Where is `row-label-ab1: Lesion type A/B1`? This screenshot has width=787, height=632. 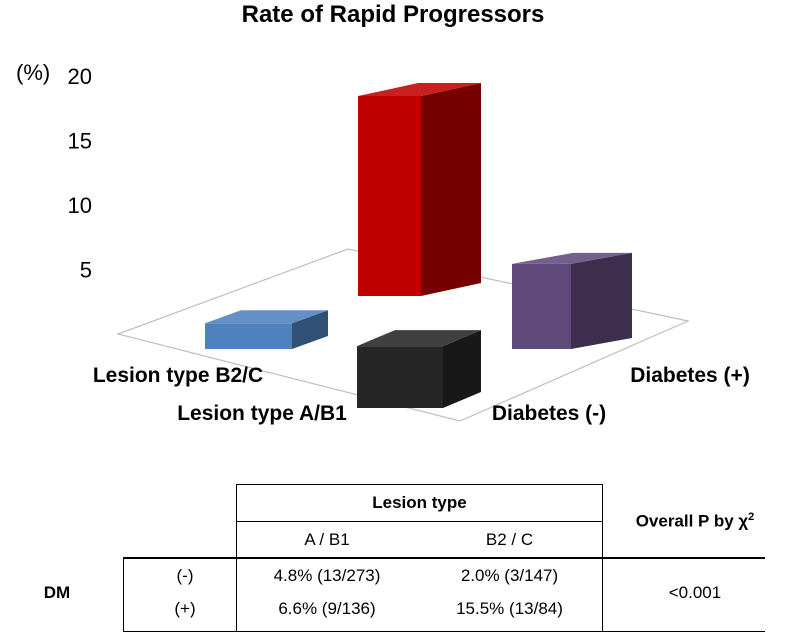 row-label-ab1: Lesion type A/B1 is located at coordinates (262, 413).